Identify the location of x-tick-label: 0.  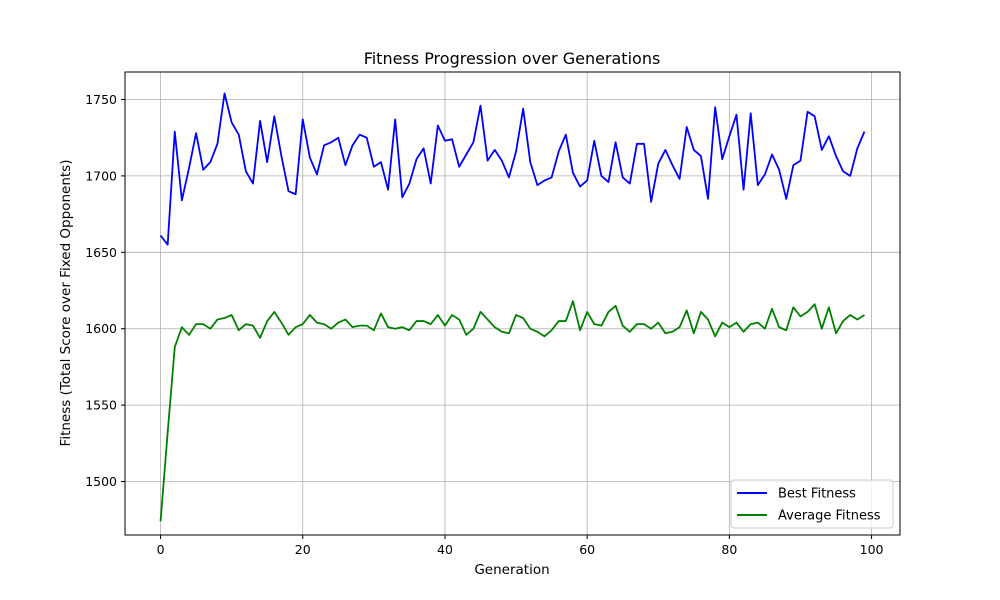
(161, 549).